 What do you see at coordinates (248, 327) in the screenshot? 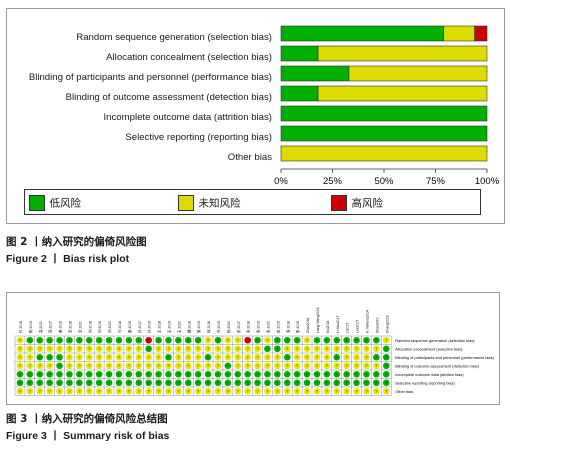
I see `study-label-23: 张 2018` at bounding box center [248, 327].